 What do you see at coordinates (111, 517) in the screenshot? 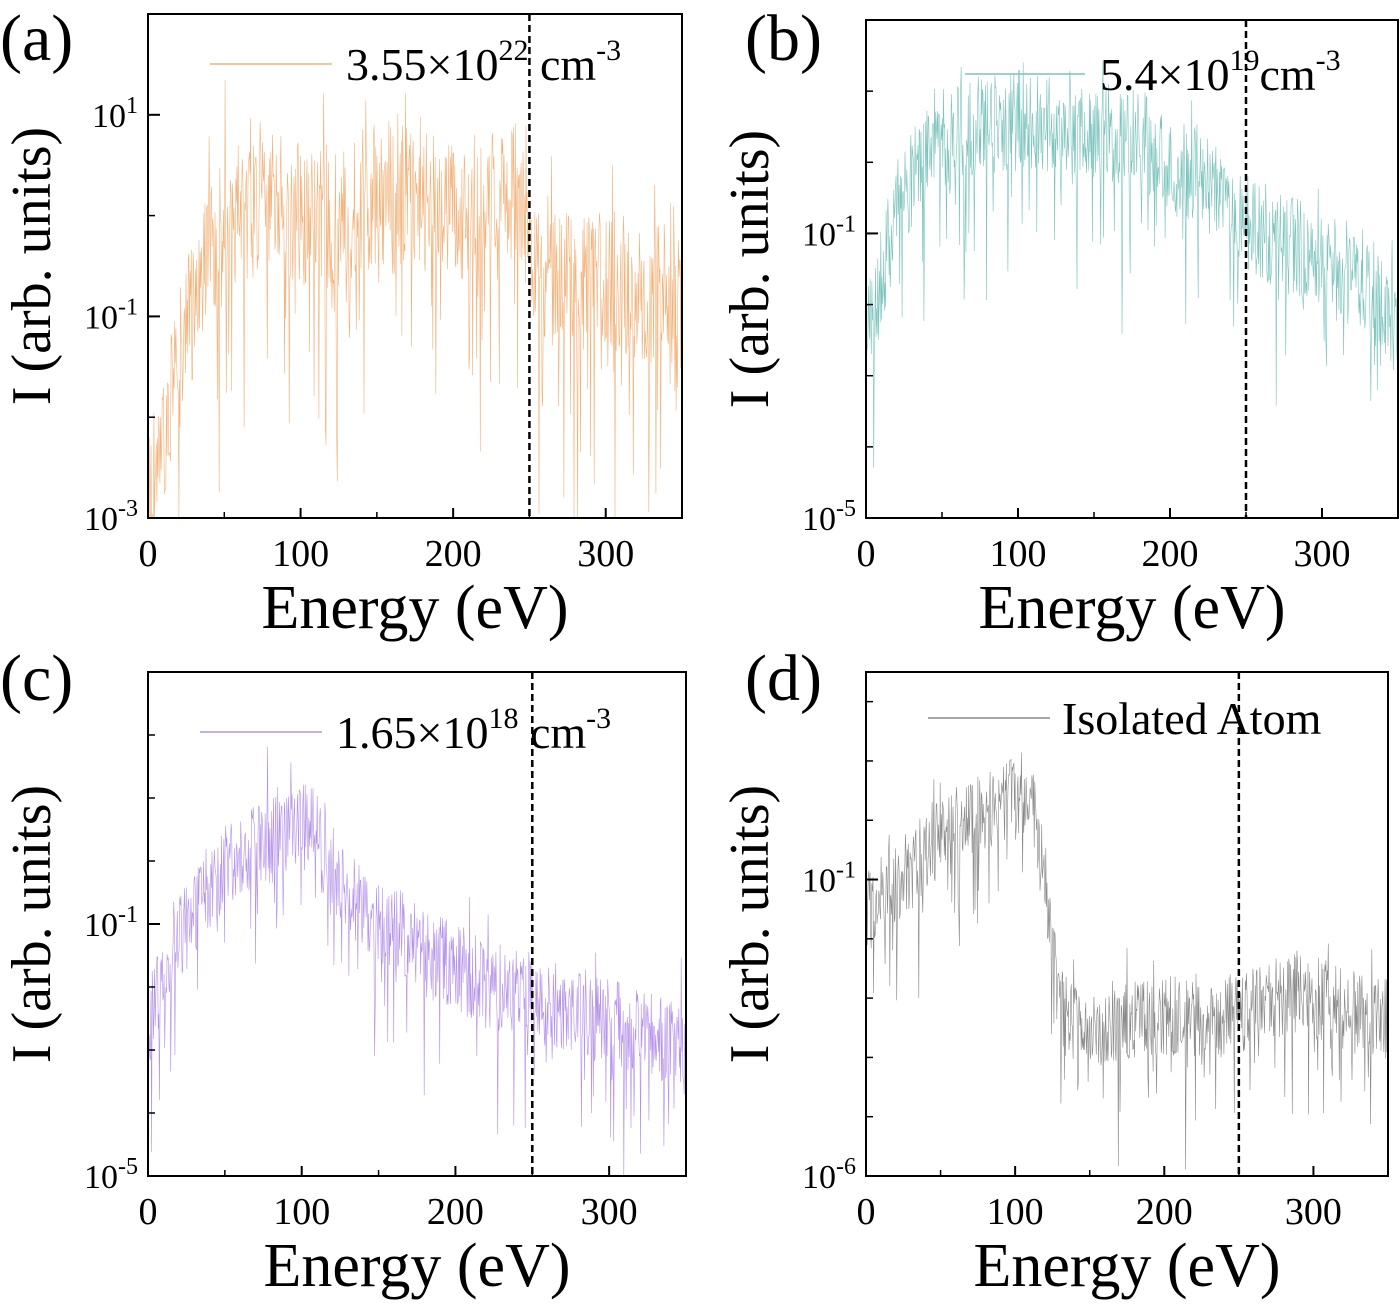
I see `y-tick-label: 10⁻³` at bounding box center [111, 517].